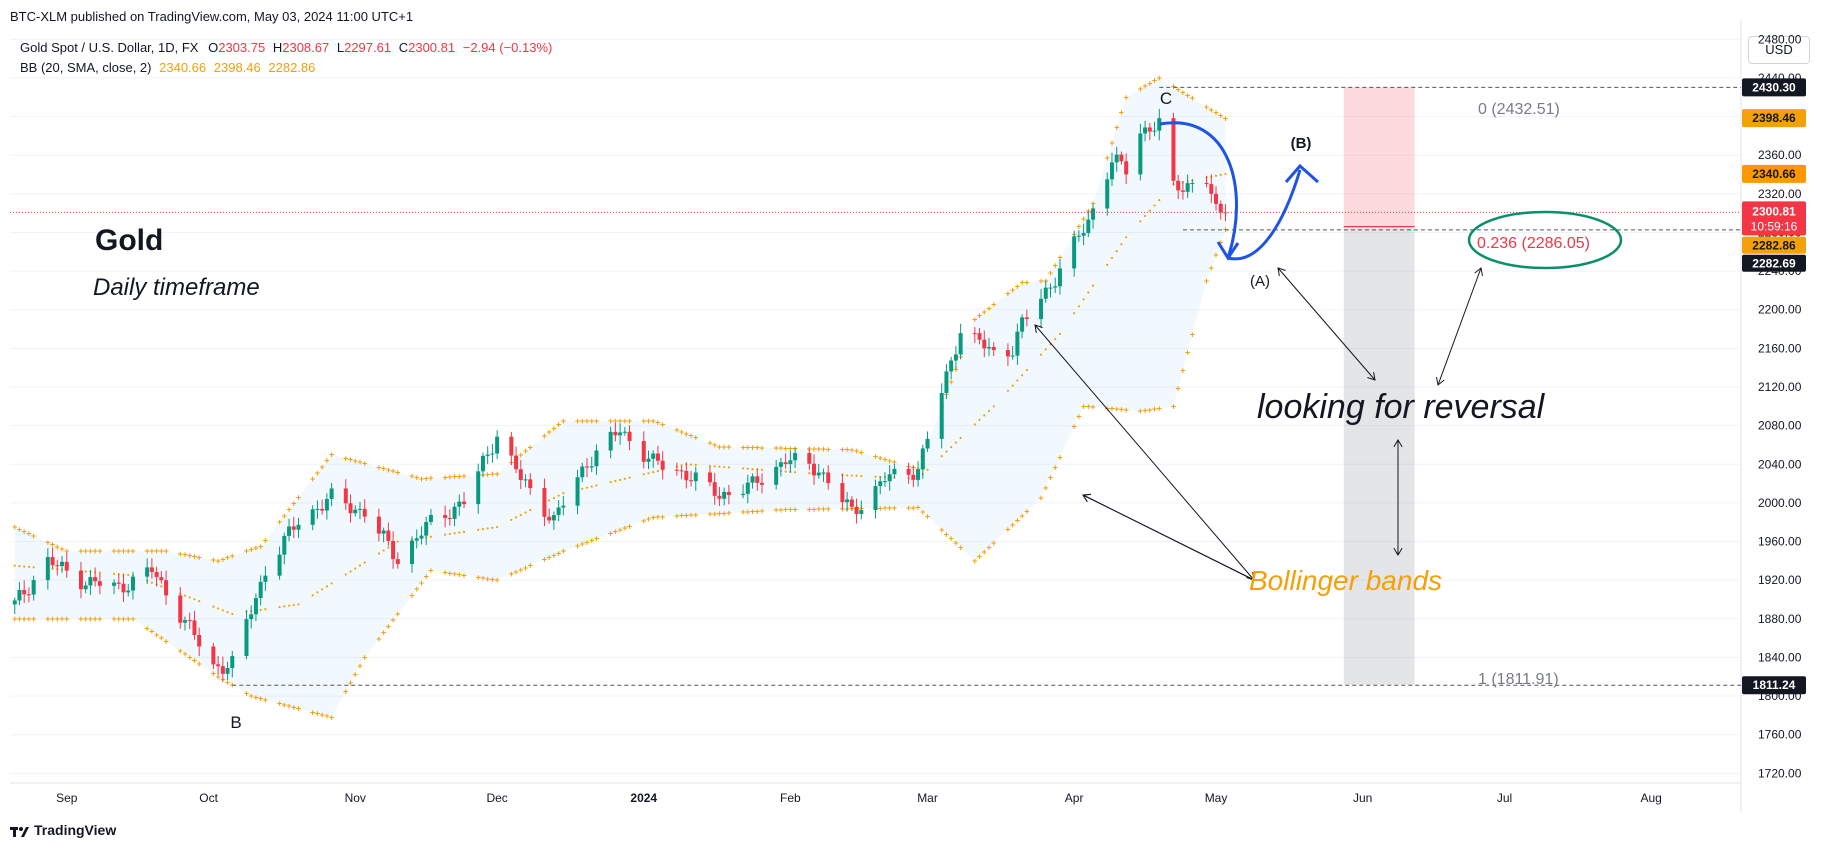  What do you see at coordinates (129, 240) in the screenshot?
I see `annotation-title: Gold` at bounding box center [129, 240].